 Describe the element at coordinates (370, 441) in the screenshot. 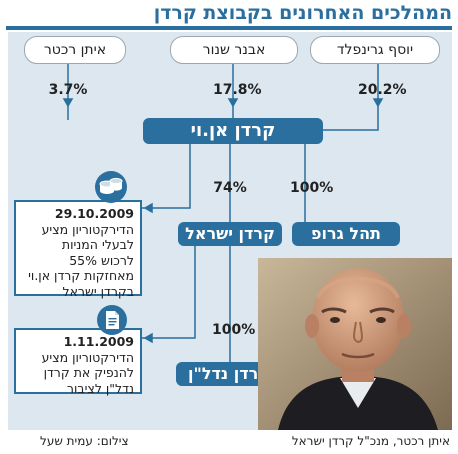

I see `photo-caption: איתן רכטר, מנכ"ל קרדן ישראל` at that location.